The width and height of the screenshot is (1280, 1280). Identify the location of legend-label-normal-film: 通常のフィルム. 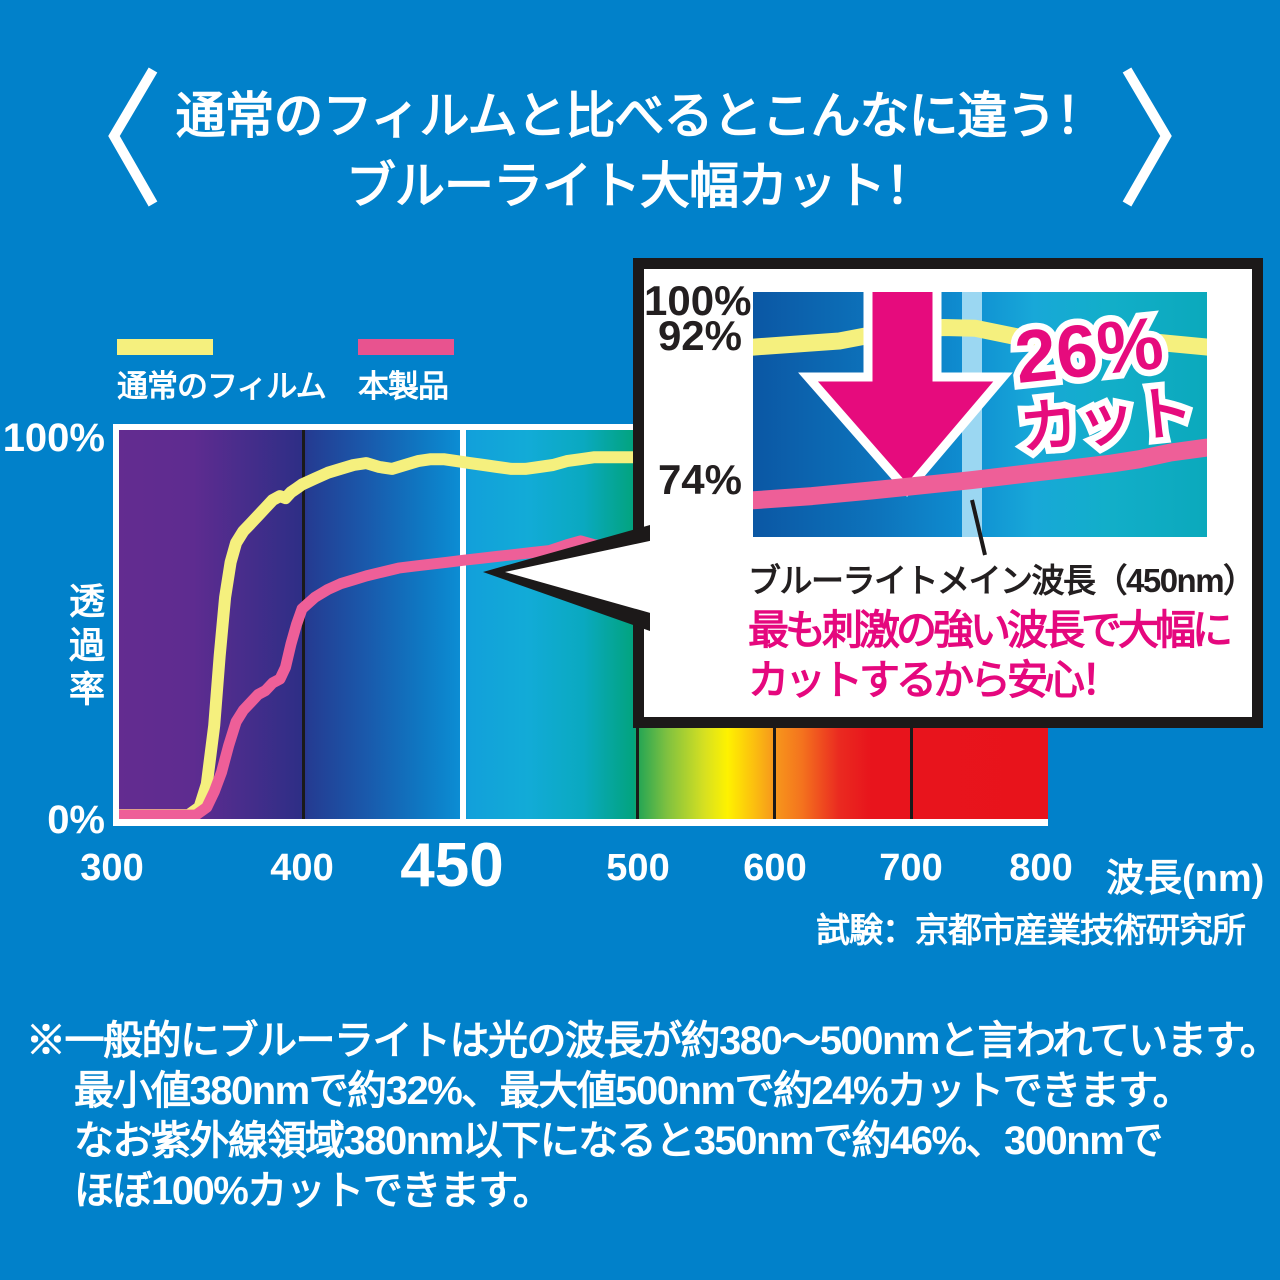
(222, 386).